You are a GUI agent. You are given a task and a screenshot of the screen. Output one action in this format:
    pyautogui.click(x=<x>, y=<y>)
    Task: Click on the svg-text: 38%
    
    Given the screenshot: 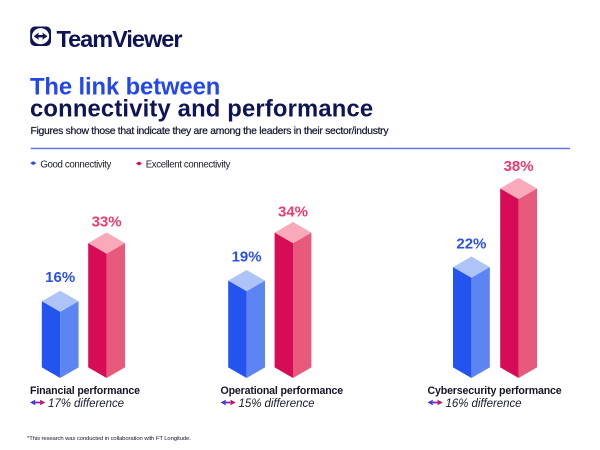 What is the action you would take?
    pyautogui.click(x=519, y=166)
    